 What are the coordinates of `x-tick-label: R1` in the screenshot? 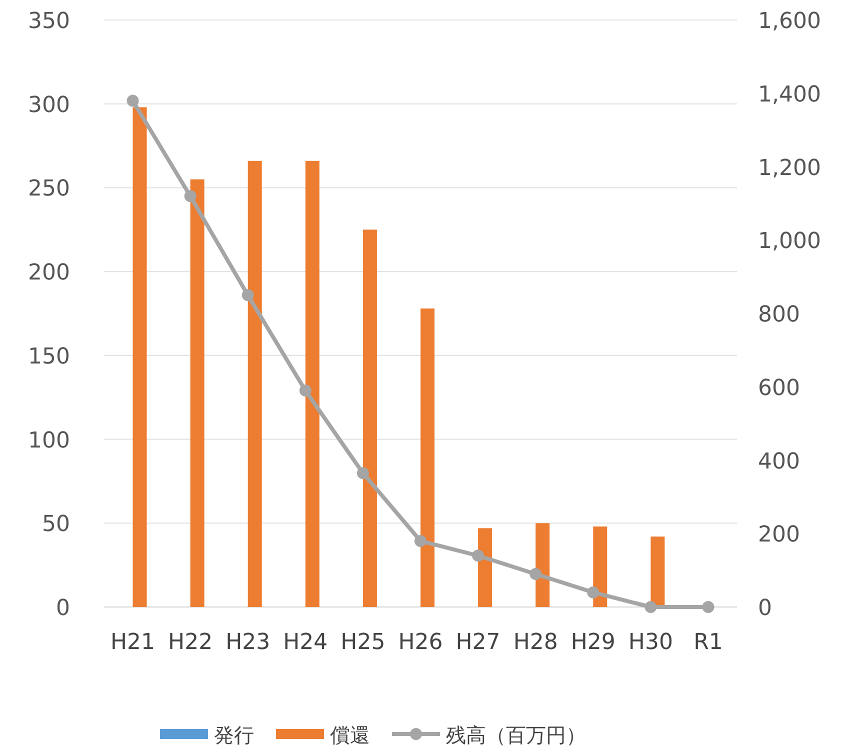 It's located at (708, 642).